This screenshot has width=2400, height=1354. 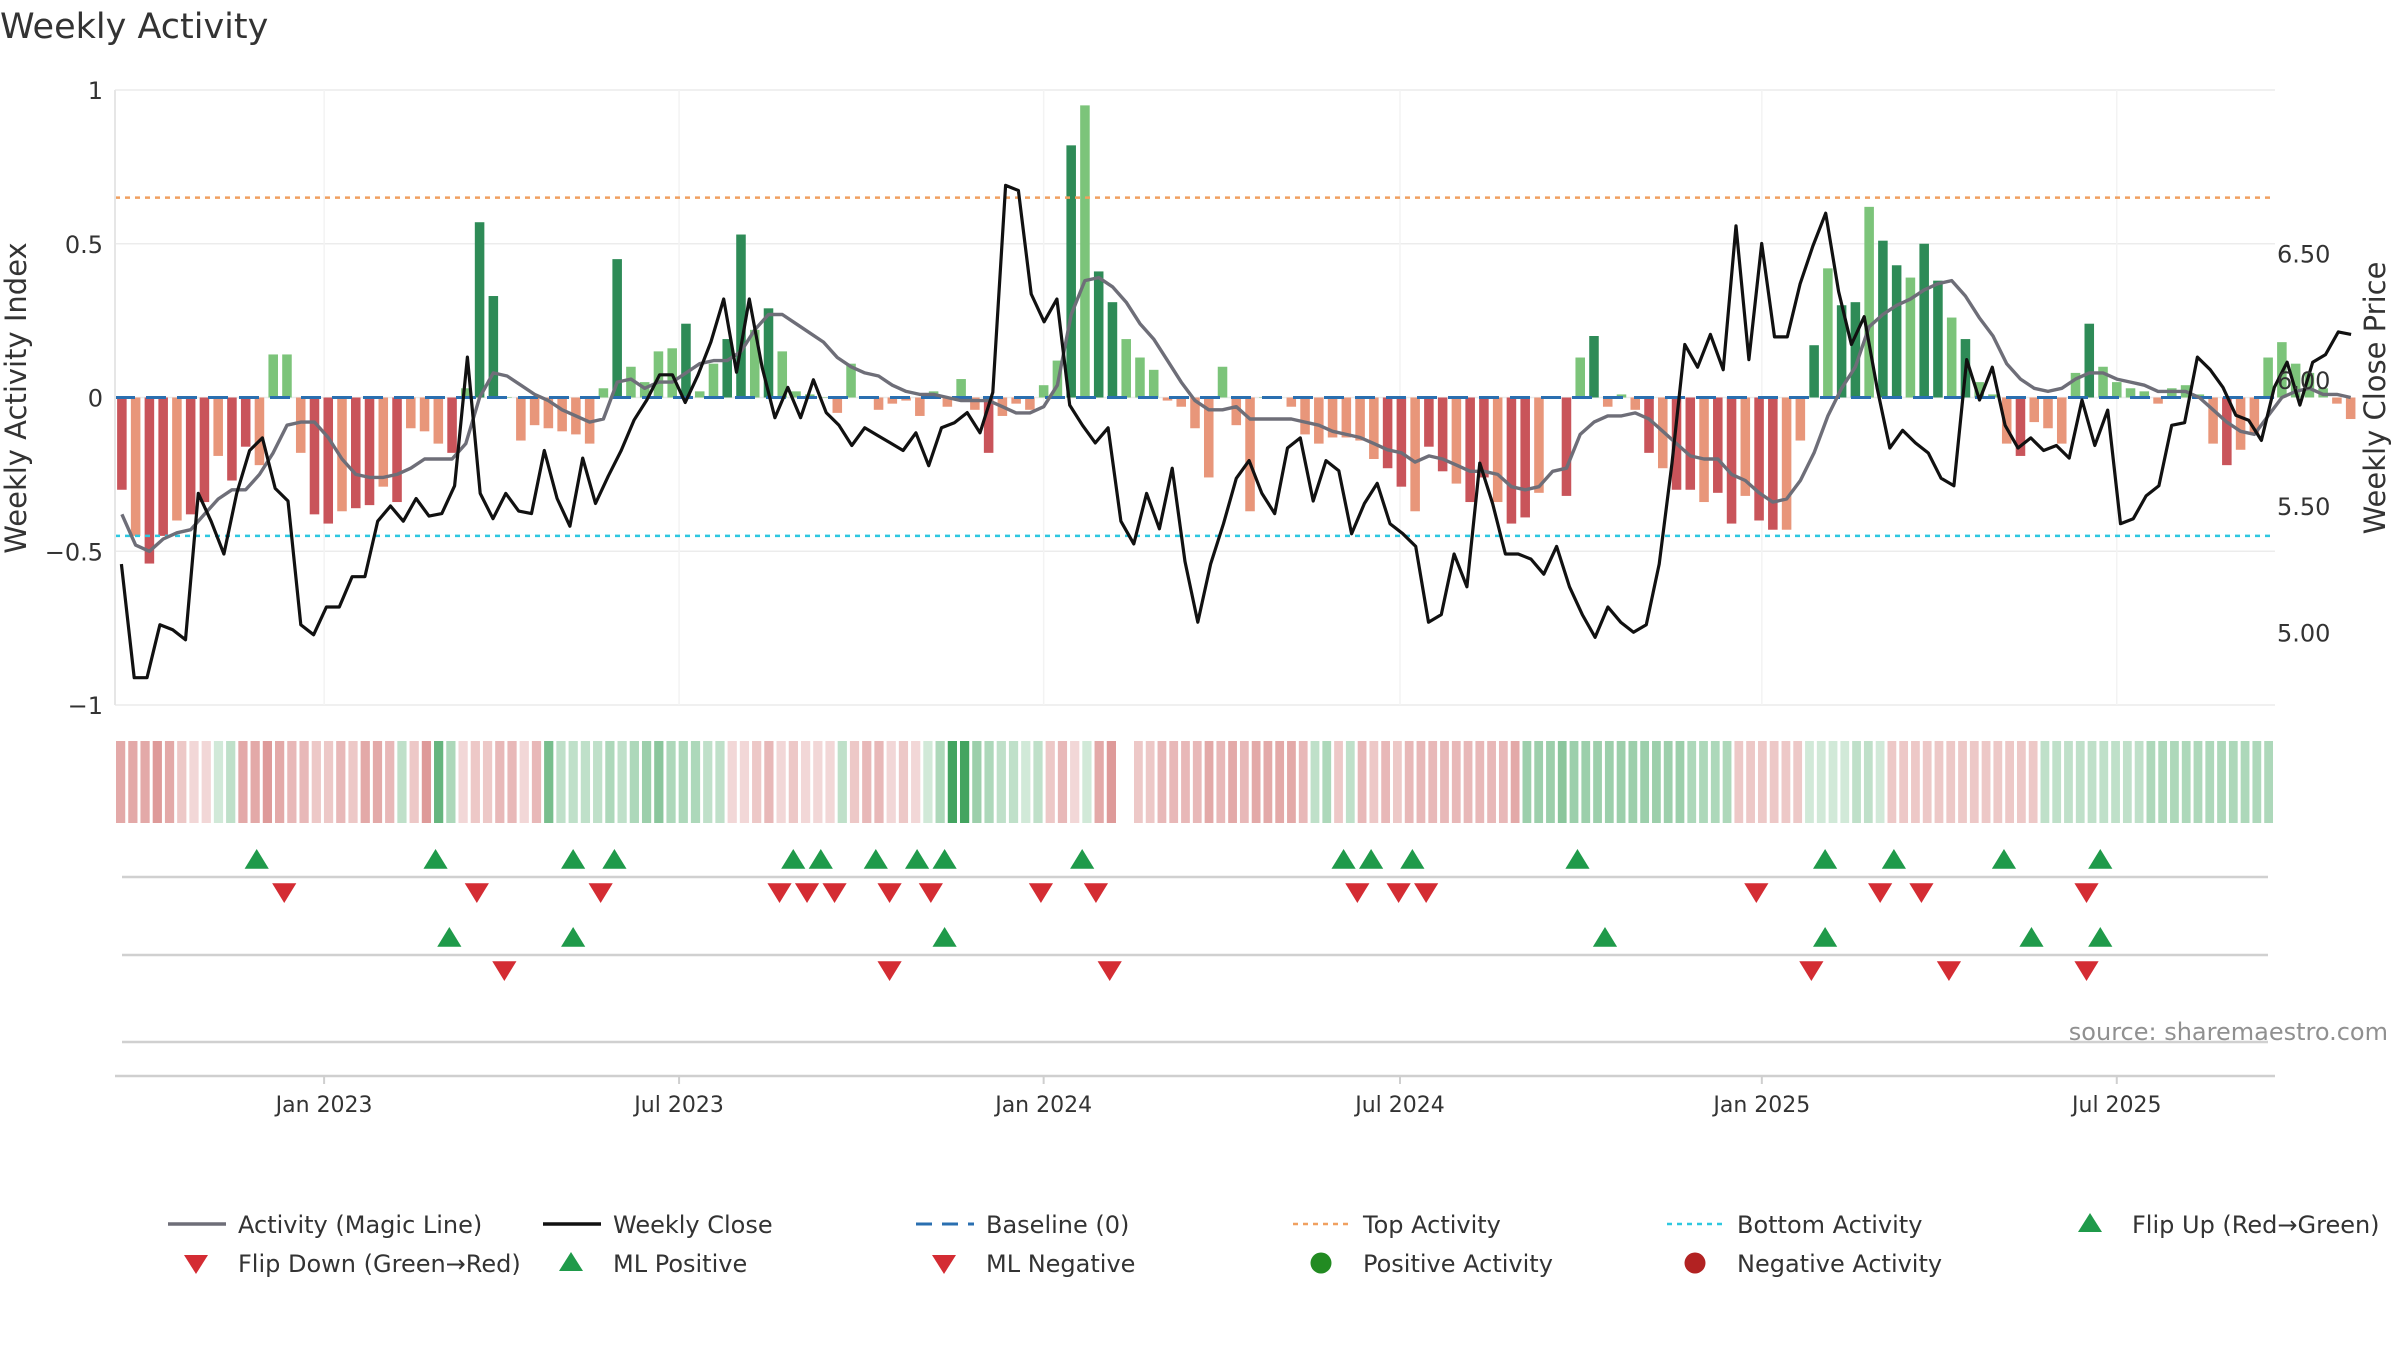 I want to click on chart-title: Weekly Activity, so click(x=134, y=27).